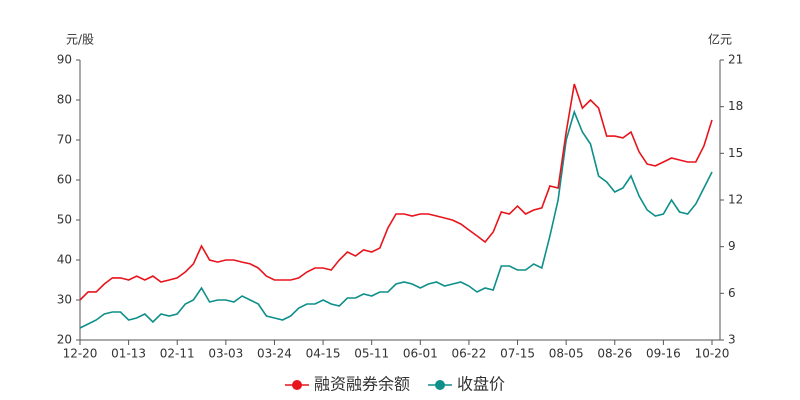 Image resolution: width=800 pixels, height=400 pixels. Describe the element at coordinates (732, 246) in the screenshot. I see `y2-tick-label: 9` at that location.